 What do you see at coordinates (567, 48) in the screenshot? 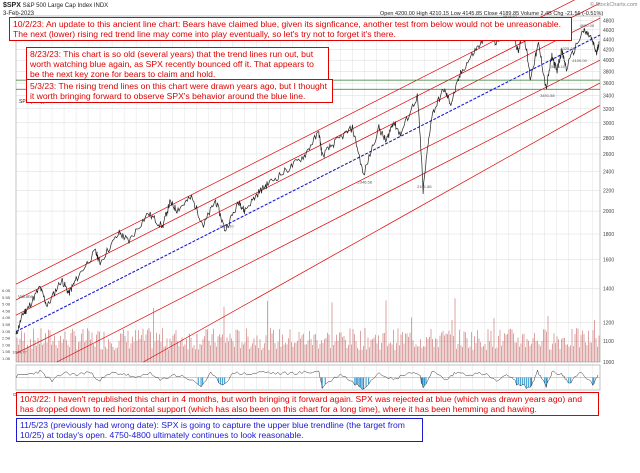
I see `price-annotation: 4325.28` at bounding box center [567, 48].